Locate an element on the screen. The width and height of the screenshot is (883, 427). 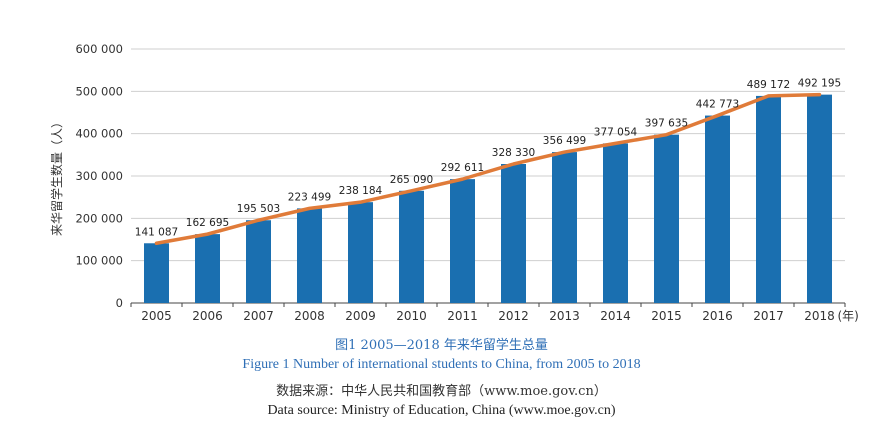
data-label: 195 503 is located at coordinates (258, 209).